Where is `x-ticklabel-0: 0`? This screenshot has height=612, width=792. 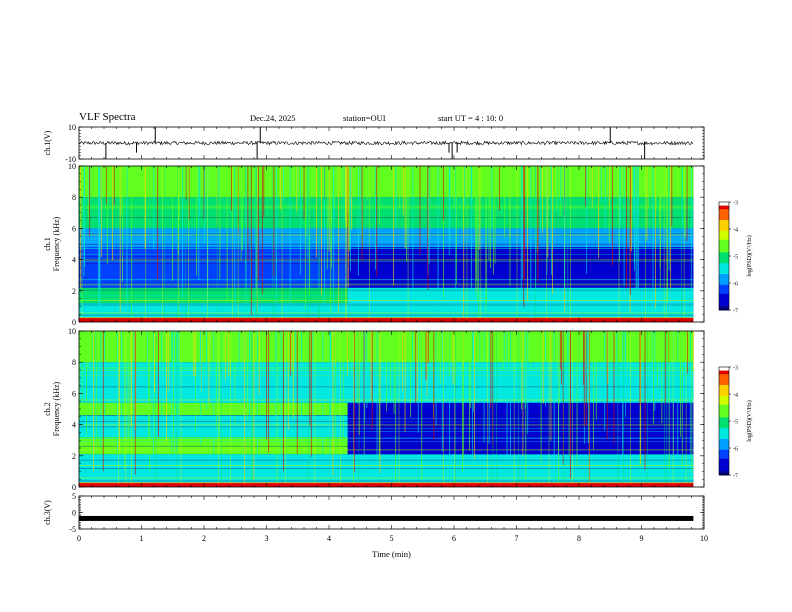 x-ticklabel-0: 0 is located at coordinates (79, 538).